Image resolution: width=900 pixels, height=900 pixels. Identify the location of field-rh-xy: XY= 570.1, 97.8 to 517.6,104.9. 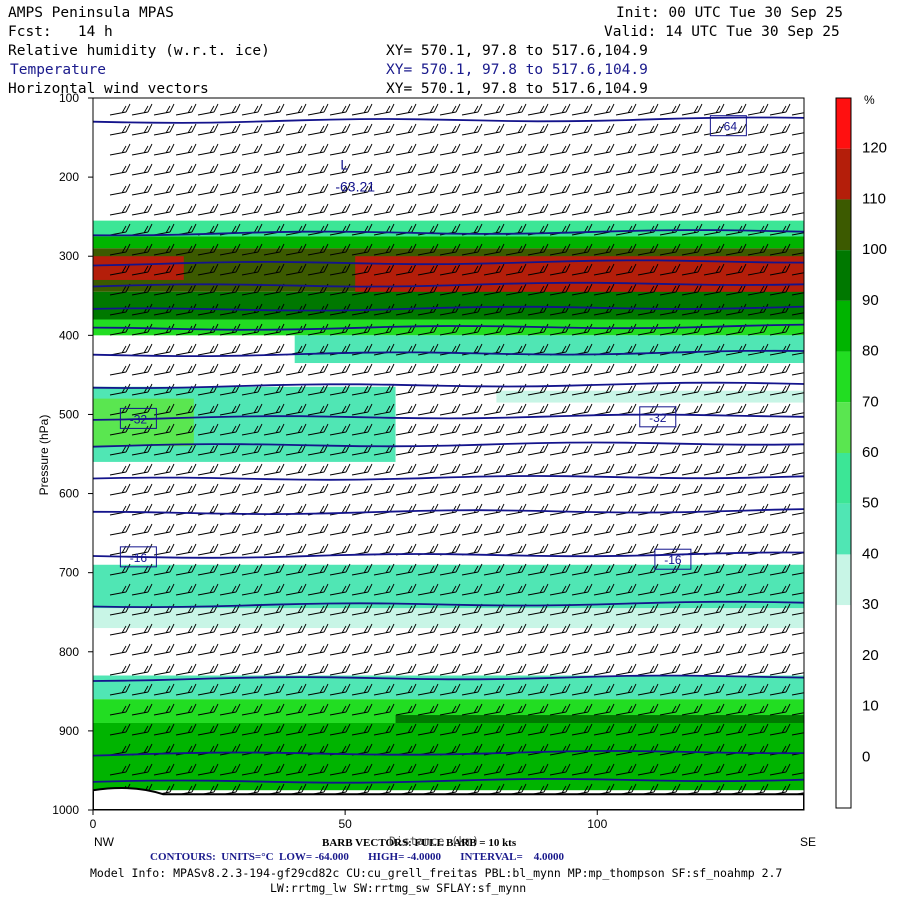
(517, 51).